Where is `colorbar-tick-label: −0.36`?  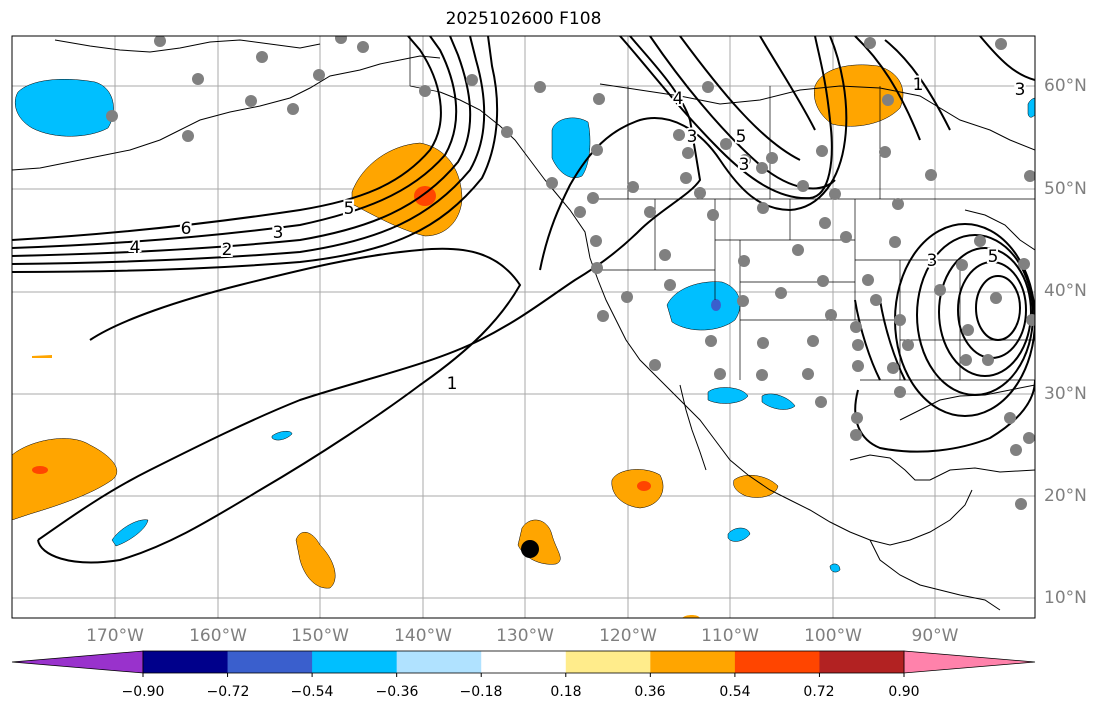
colorbar-tick-label: −0.36 is located at coordinates (397, 692).